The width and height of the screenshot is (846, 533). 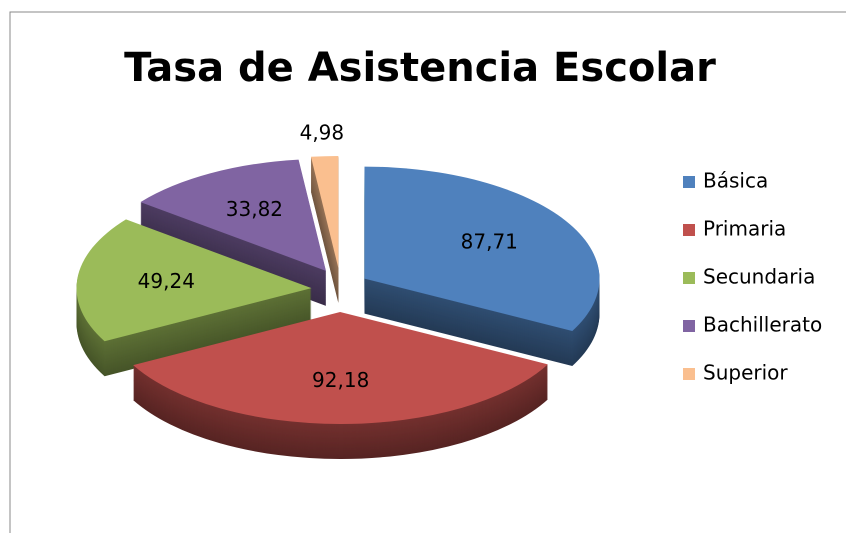 I want to click on legend-label: Secundaria, so click(x=759, y=277).